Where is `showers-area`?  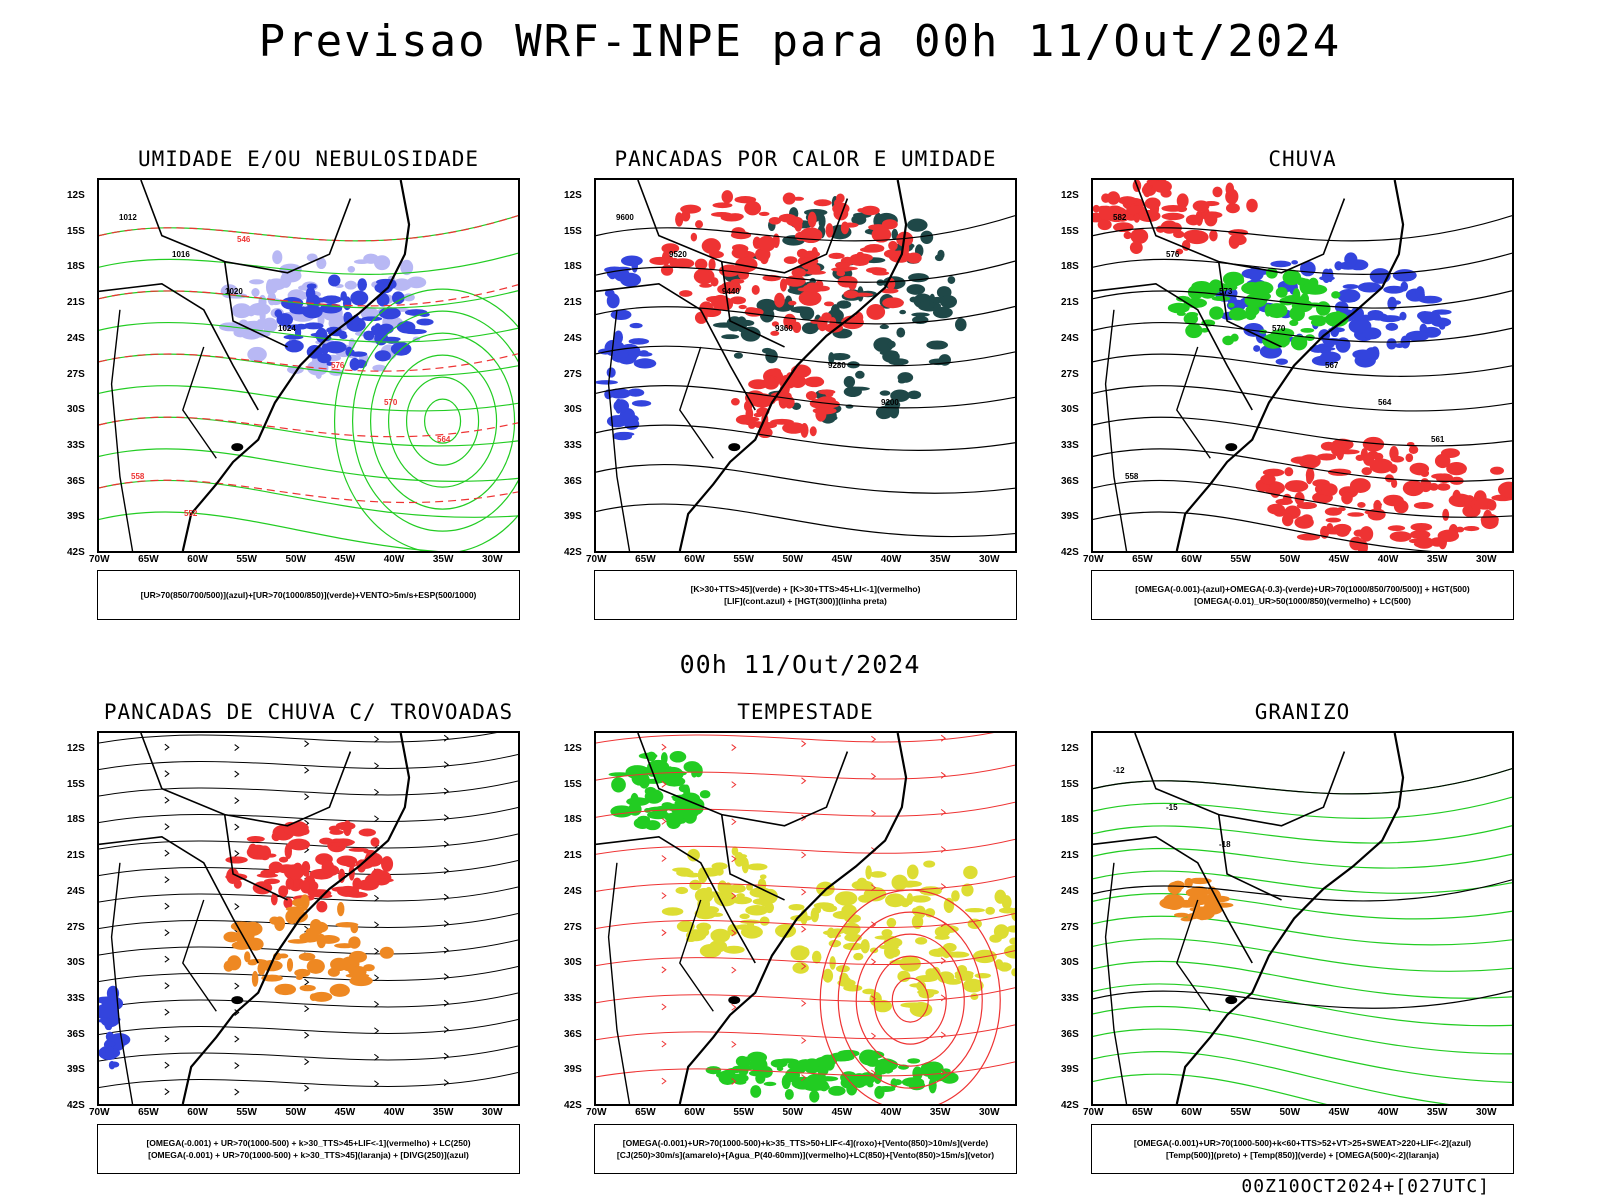 showers-area is located at coordinates (308, 948).